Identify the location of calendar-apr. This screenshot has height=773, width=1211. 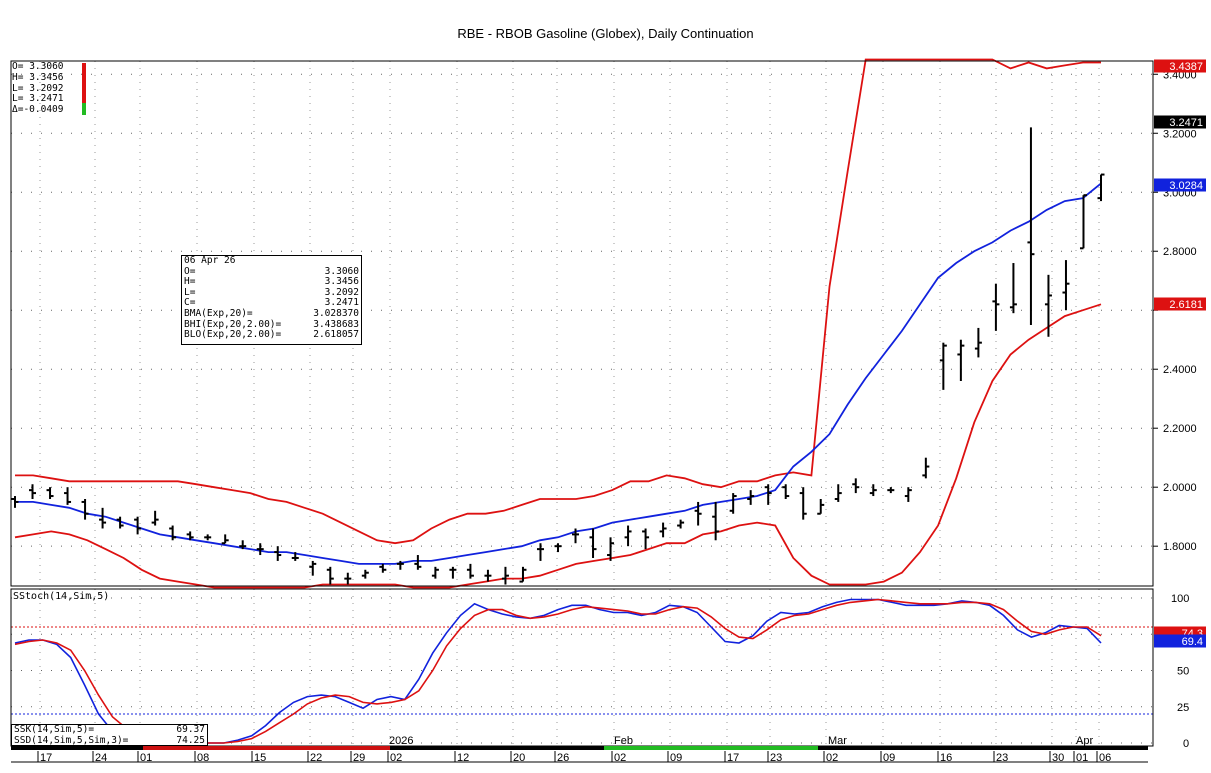
(1112, 748).